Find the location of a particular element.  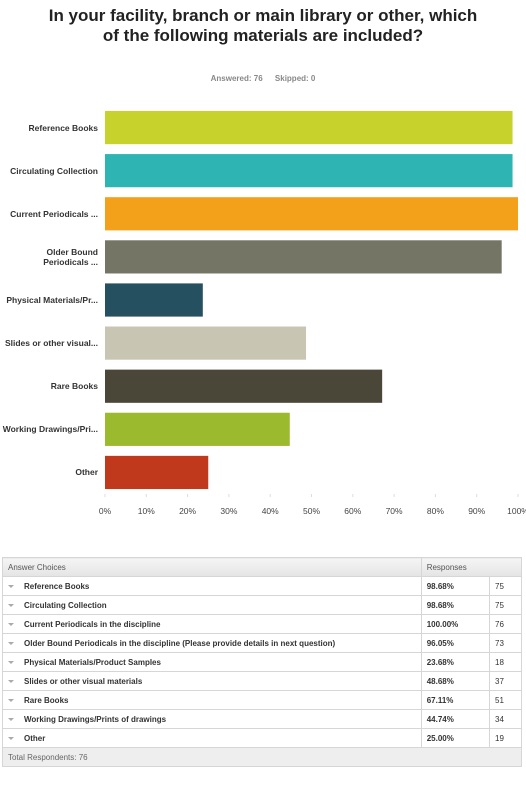

percent-cell: 100.00% is located at coordinates (455, 624).